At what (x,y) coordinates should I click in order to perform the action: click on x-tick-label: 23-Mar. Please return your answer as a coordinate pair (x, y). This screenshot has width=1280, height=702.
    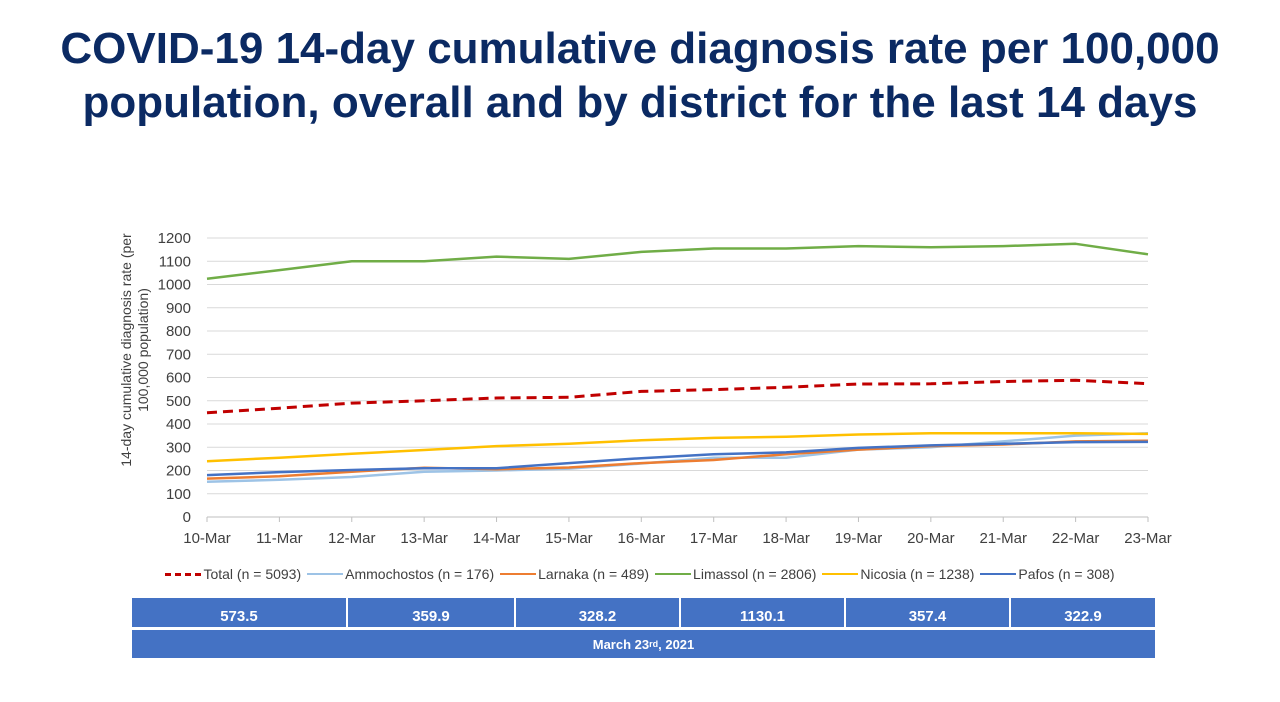
    Looking at the image, I should click on (1148, 538).